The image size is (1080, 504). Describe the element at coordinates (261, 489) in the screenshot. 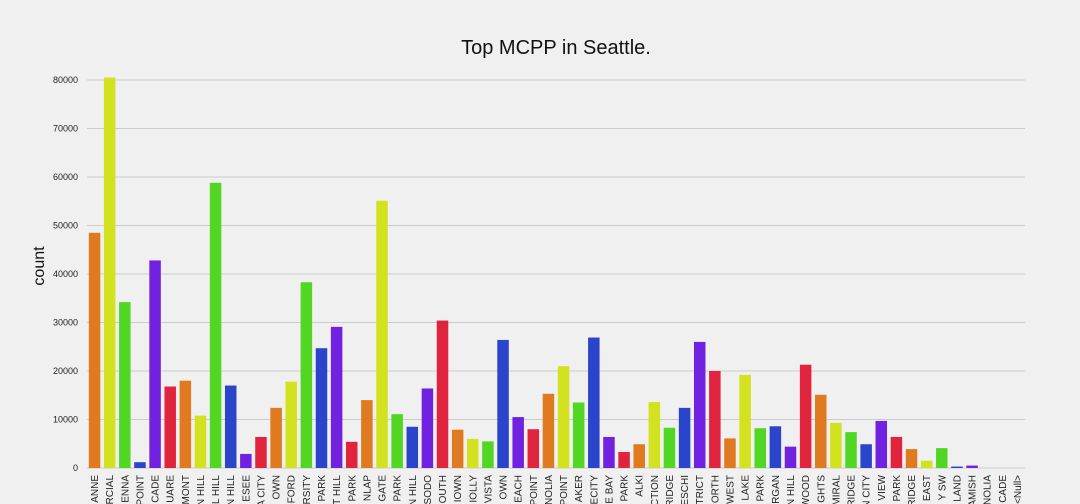

I see `x-tick-label: A CITY` at that location.